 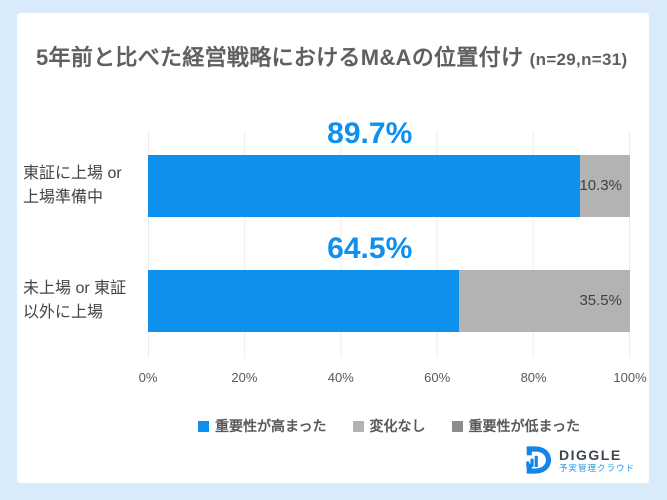 What do you see at coordinates (393, 378) in the screenshot?
I see `x-axis: 0% 20% 40% 60% 80% 100%` at bounding box center [393, 378].